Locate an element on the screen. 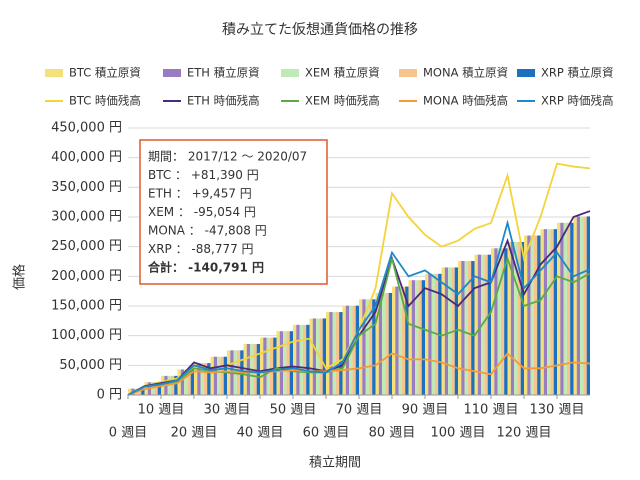 The width and height of the screenshot is (640, 480). x-axis-label: 積立期間 is located at coordinates (335, 463).